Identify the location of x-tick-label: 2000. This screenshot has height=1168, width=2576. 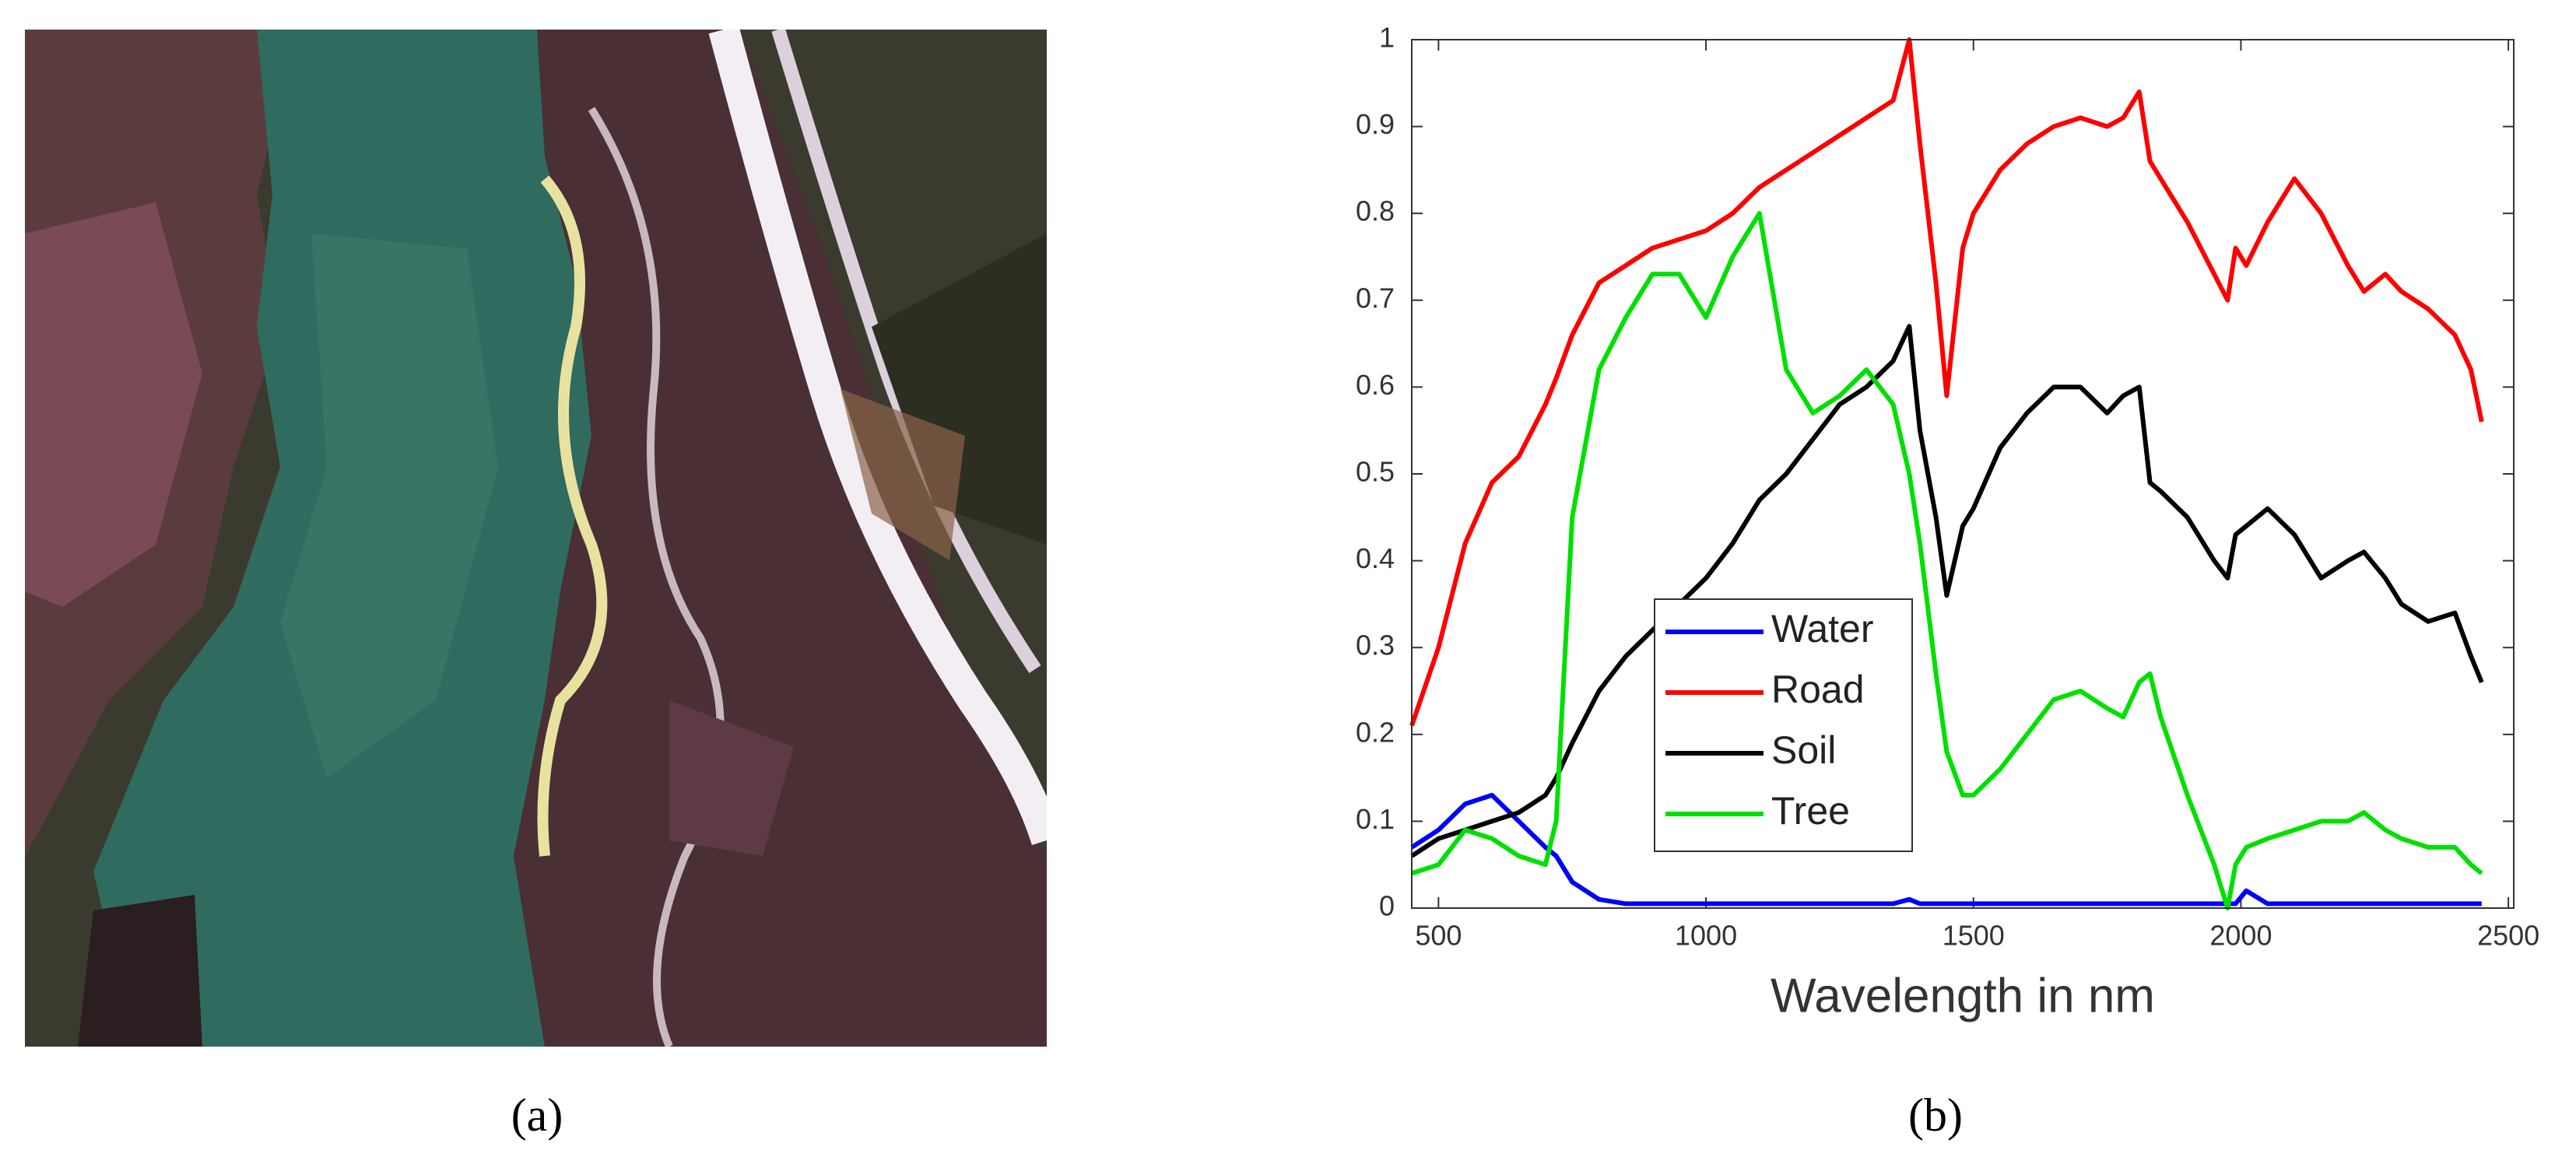
(2241, 936).